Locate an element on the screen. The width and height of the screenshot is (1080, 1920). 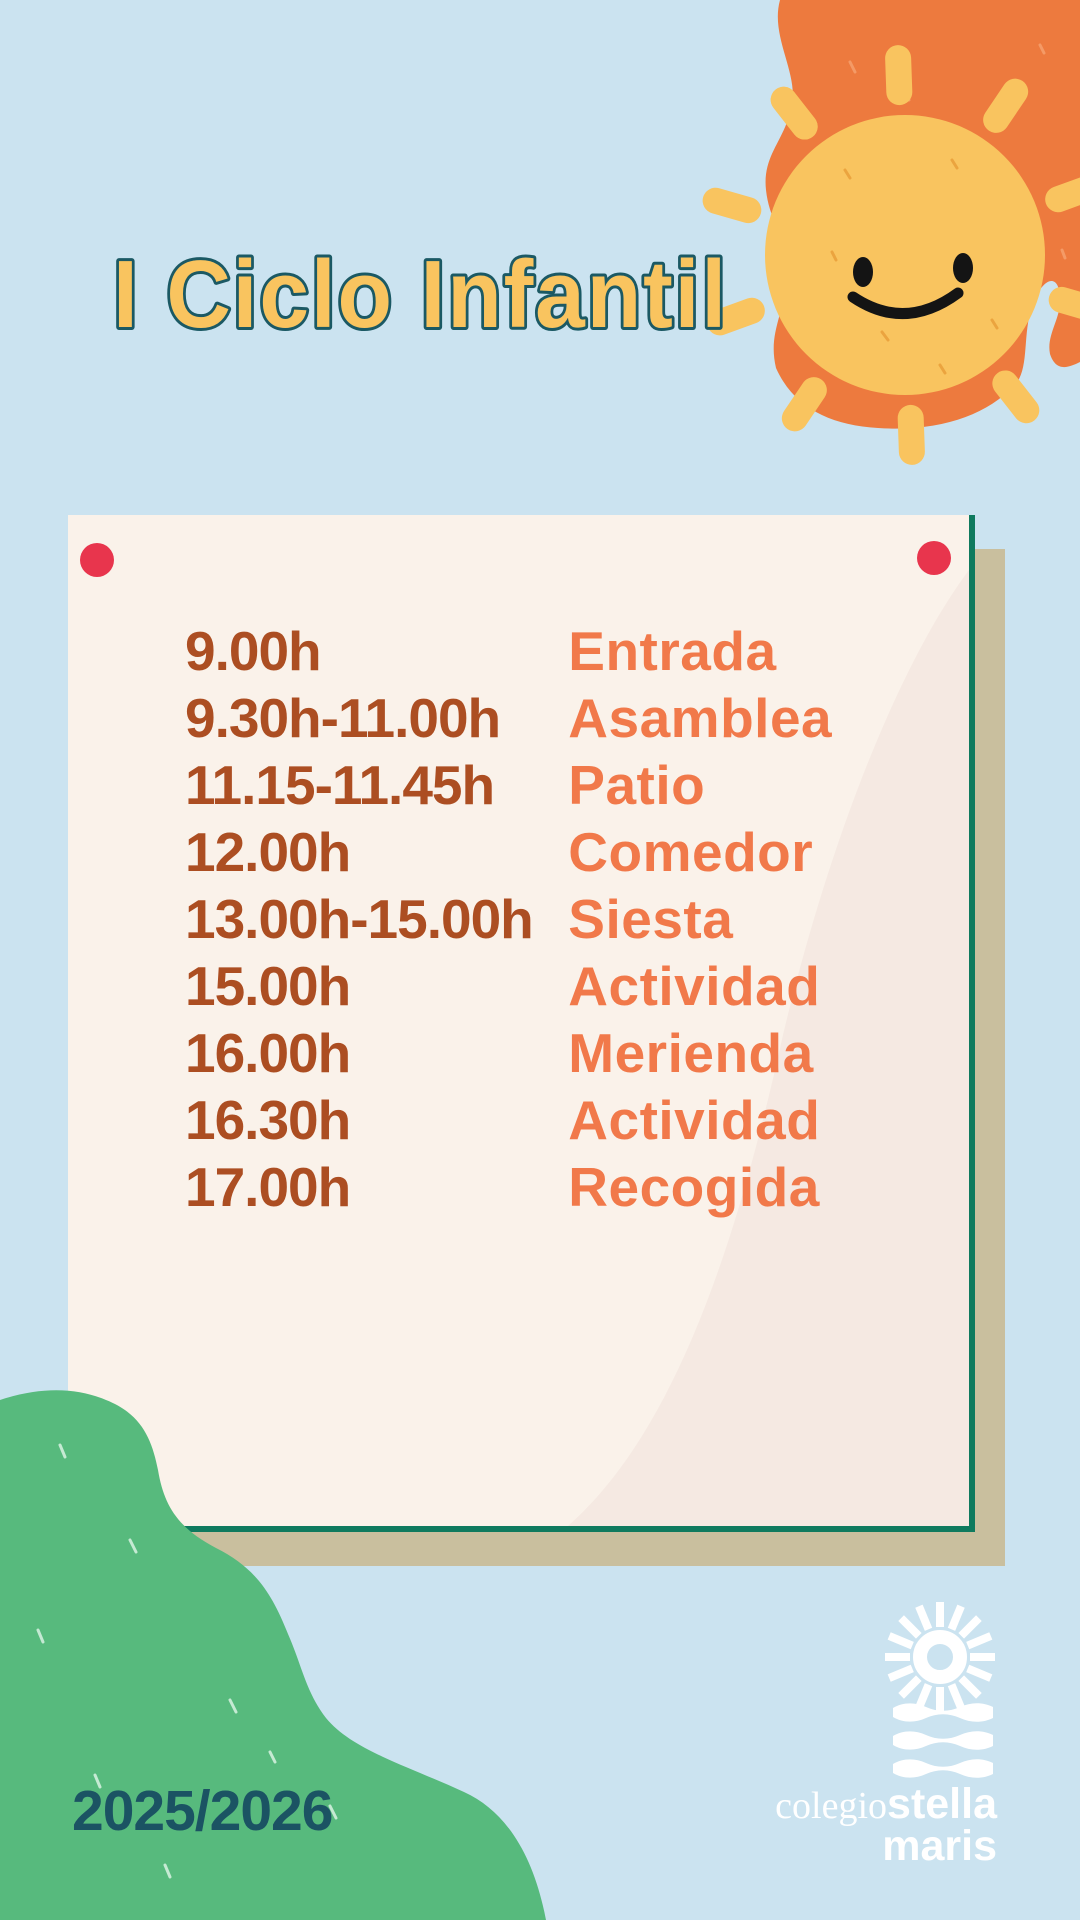
schedule-activity: Siesta is located at coordinates (651, 919).